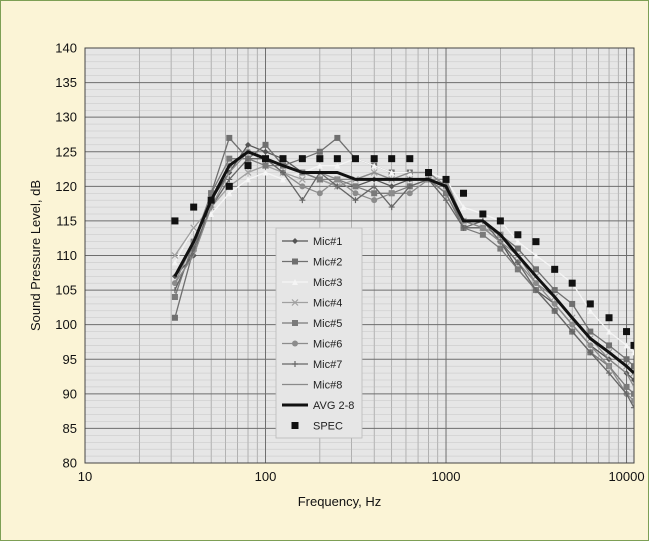 The width and height of the screenshot is (649, 541). What do you see at coordinates (70, 463) in the screenshot?
I see `y-tick-label: 80` at bounding box center [70, 463].